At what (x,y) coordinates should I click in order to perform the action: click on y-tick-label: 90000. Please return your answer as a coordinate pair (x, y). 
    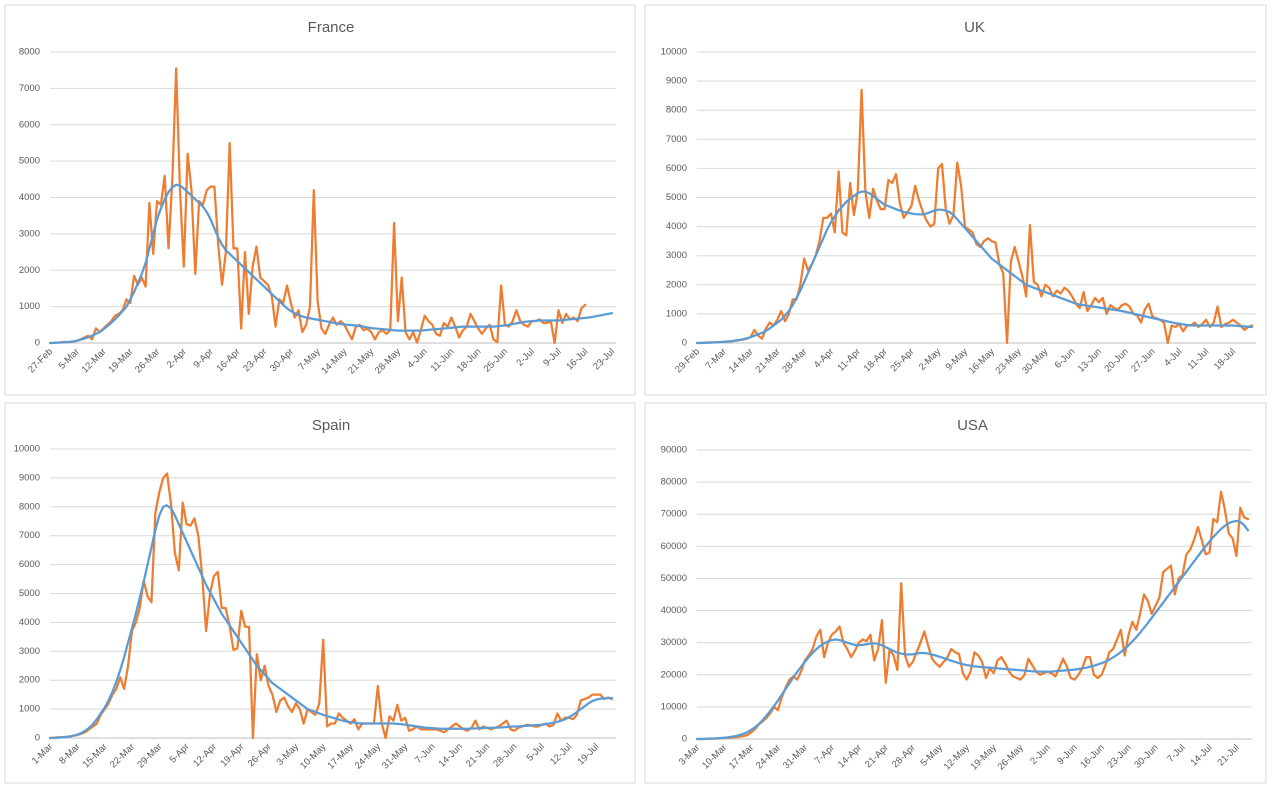
    Looking at the image, I should click on (674, 450).